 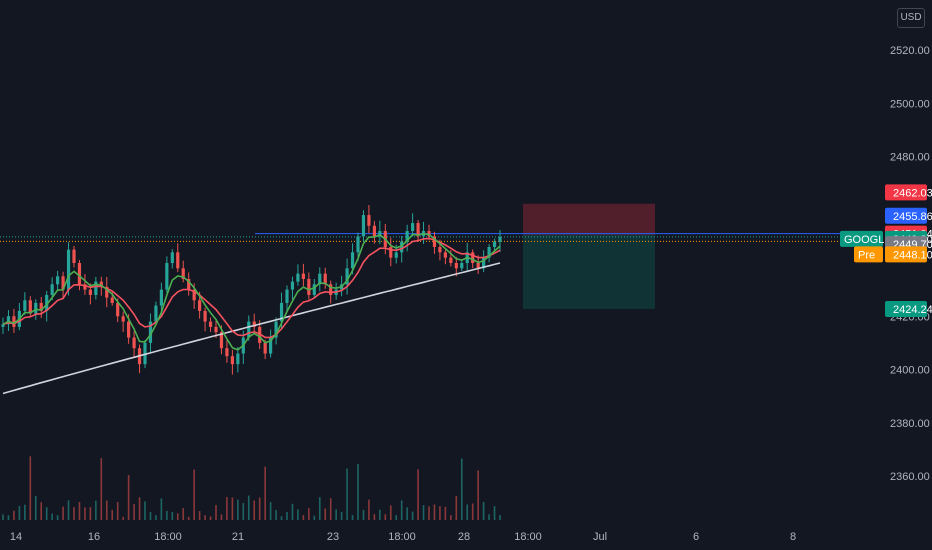 I want to click on price-tag-value: 2462.03, so click(x=912, y=193).